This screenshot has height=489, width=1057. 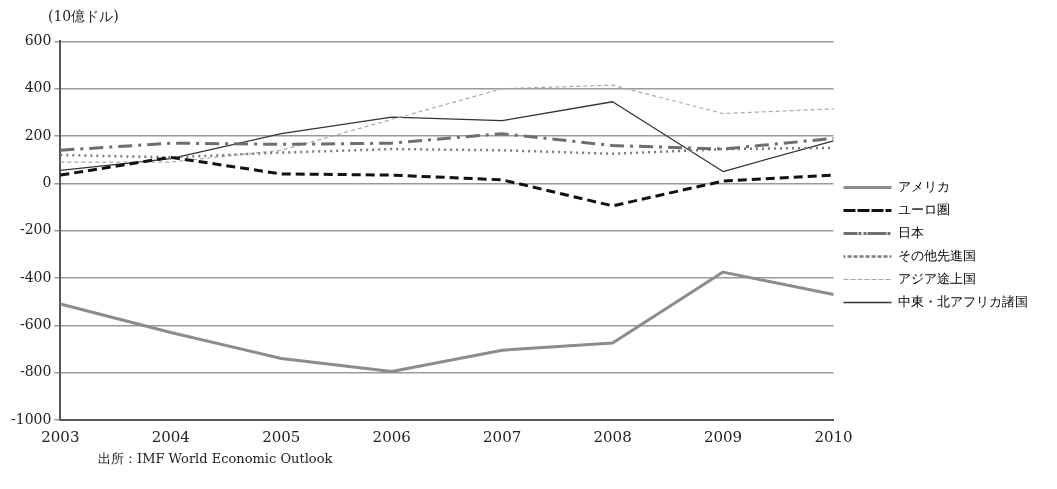 I want to click on x-tick-label: 2004, so click(x=170, y=436).